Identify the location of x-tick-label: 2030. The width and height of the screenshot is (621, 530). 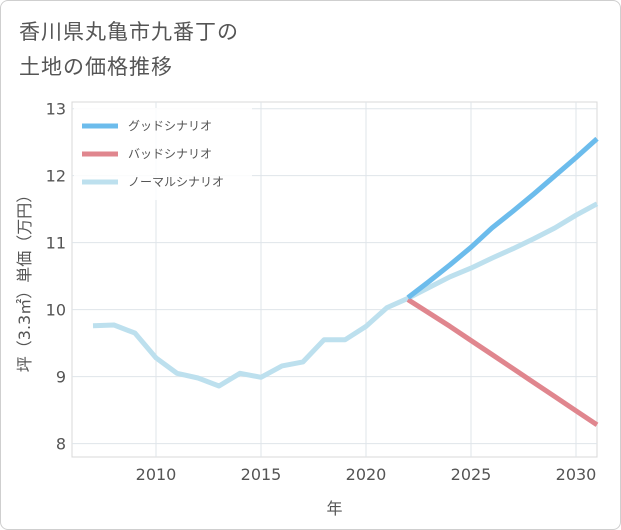
(576, 474).